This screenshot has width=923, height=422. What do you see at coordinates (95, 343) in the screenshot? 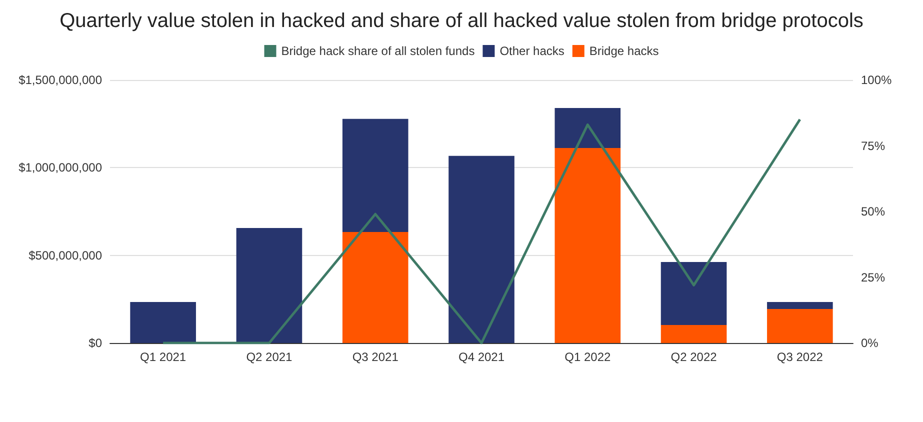
I see `y-tick-label: $0` at bounding box center [95, 343].